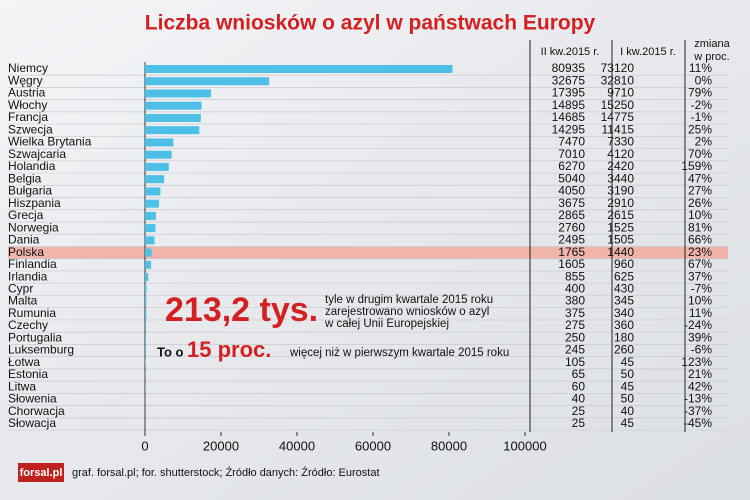  Describe the element at coordinates (620, 215) in the screenshot. I see `q1-cell: 2615` at that location.